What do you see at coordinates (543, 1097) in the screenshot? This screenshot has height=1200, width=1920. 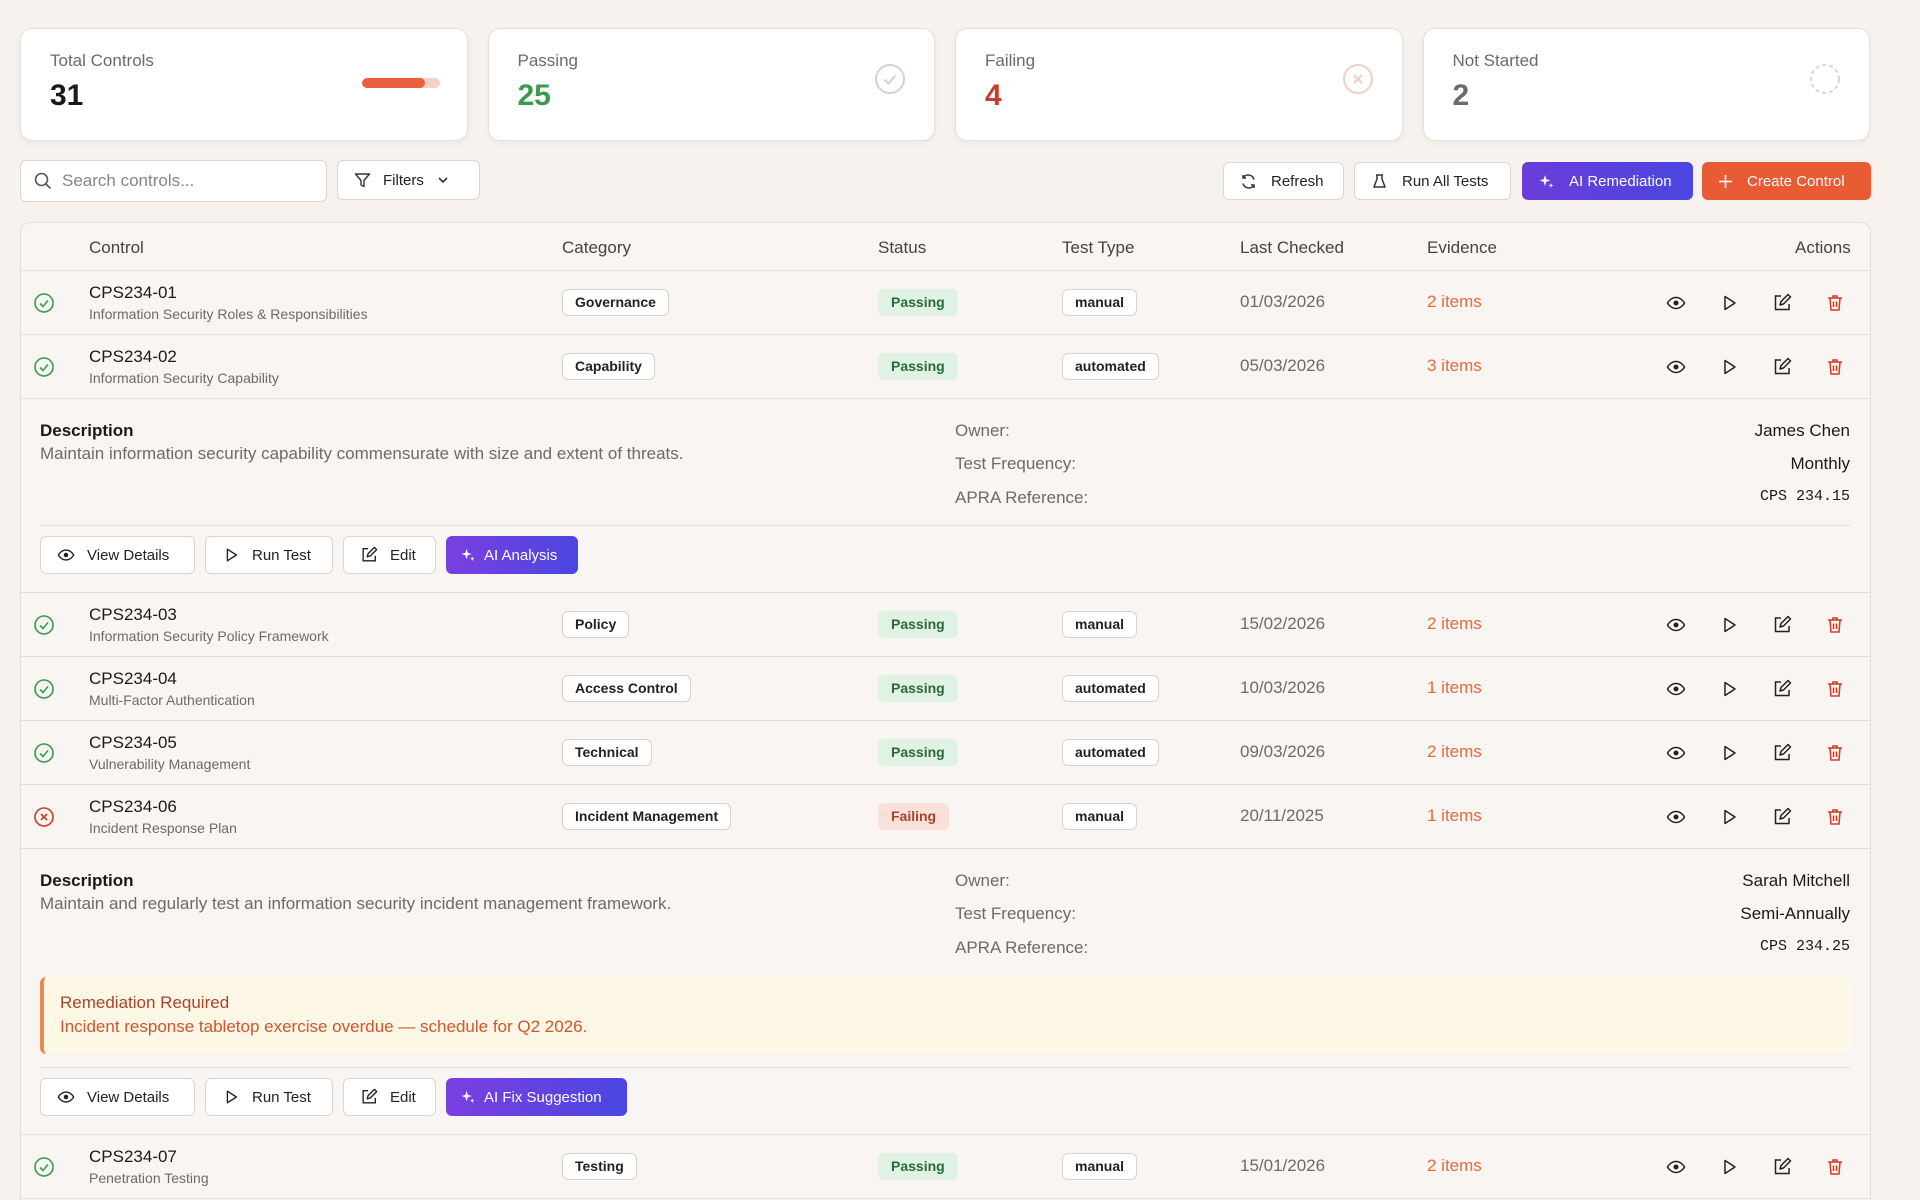 I see `ai-fix-suggestion-label: AI Fix Suggestion` at bounding box center [543, 1097].